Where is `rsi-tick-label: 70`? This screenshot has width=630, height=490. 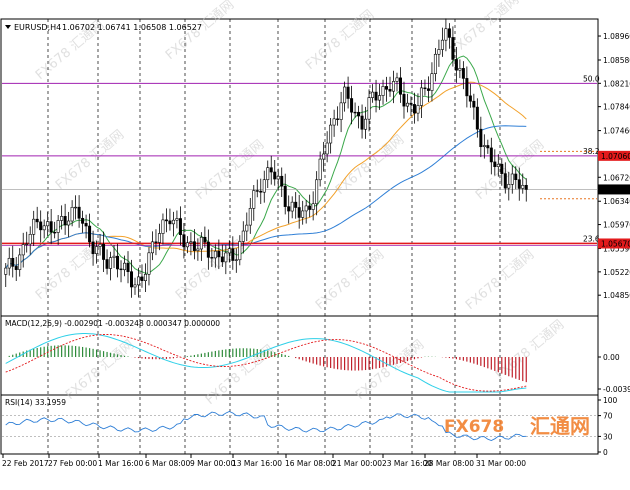 rsi-tick-label: 70 is located at coordinates (608, 416).